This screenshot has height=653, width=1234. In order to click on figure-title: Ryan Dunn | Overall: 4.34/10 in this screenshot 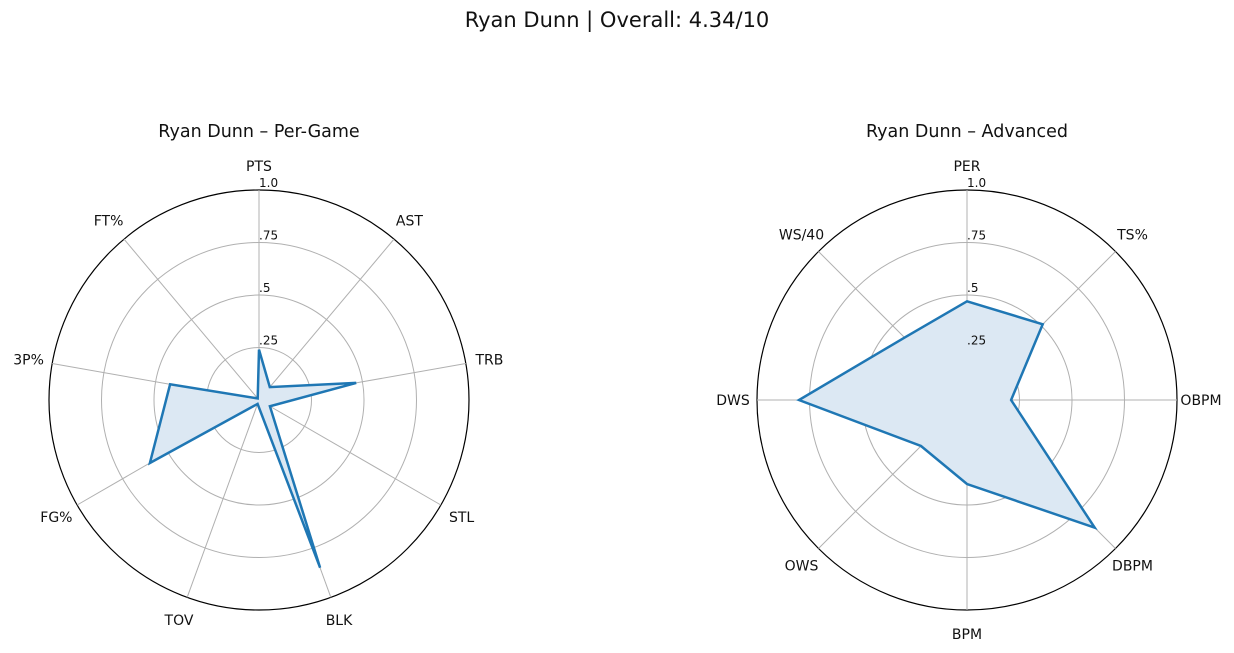, I will do `click(617, 20)`.